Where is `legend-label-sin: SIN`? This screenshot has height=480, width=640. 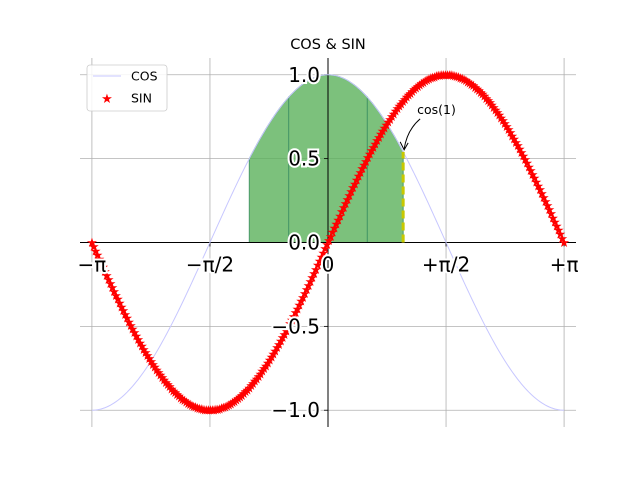 legend-label-sin: SIN is located at coordinates (141, 98).